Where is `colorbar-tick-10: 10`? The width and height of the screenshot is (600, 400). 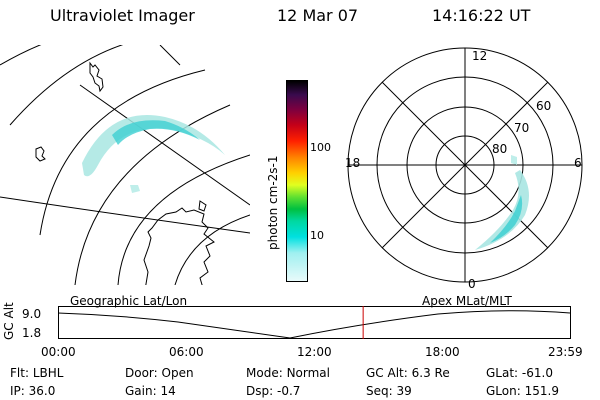 colorbar-tick-10: 10 is located at coordinates (317, 235).